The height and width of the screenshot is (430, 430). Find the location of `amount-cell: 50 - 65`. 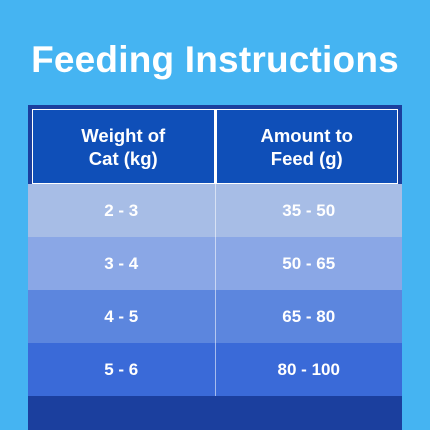

amount-cell: 50 - 65 is located at coordinates (308, 263).